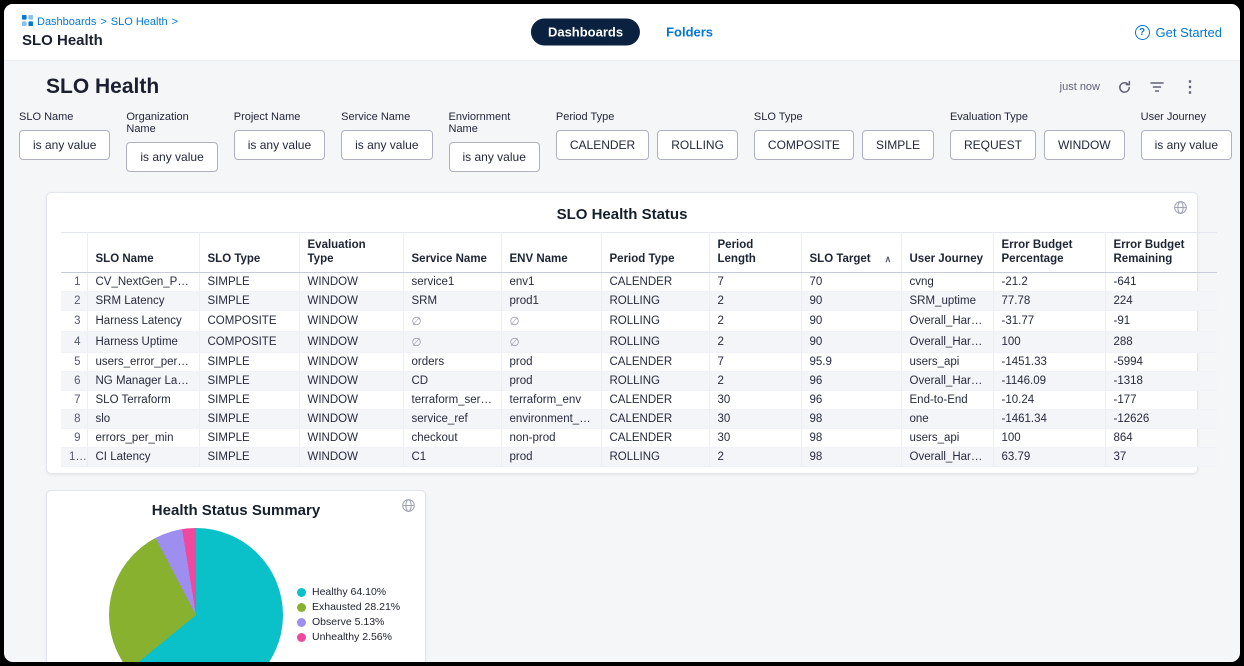  Describe the element at coordinates (947, 362) in the screenshot. I see `table-cell: users_api` at that location.